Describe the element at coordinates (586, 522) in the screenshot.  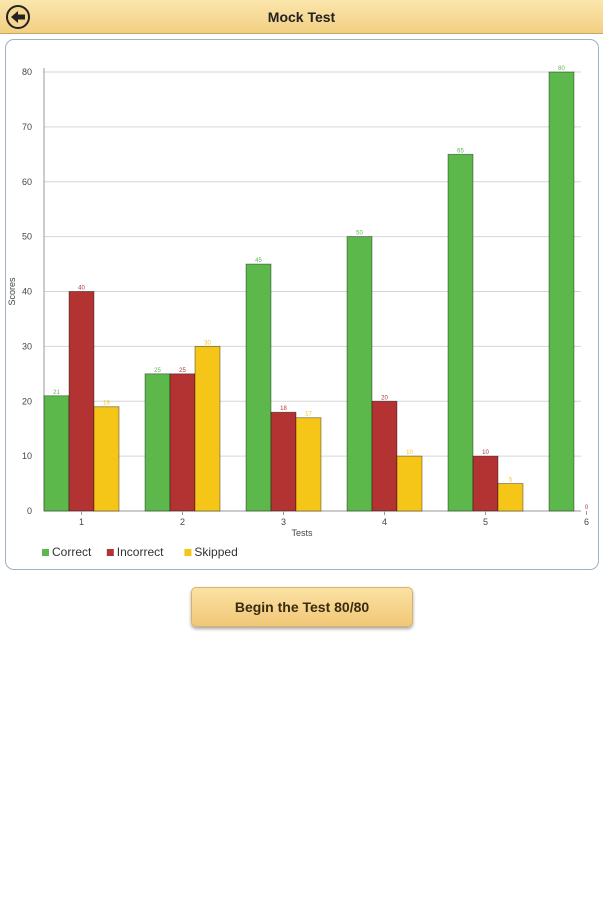
I see `x-tick-label: 6` at that location.